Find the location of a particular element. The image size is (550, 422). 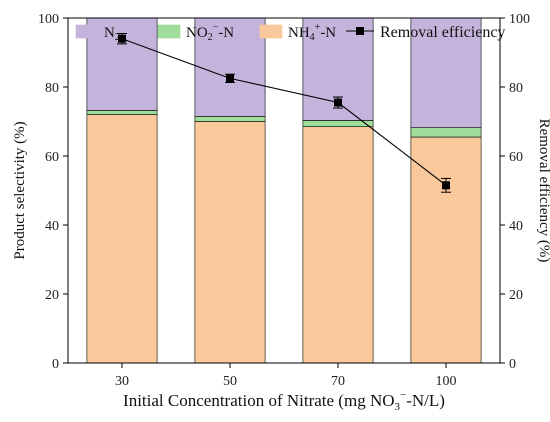

y-right-tick-label-60: 60 is located at coordinates (516, 157).